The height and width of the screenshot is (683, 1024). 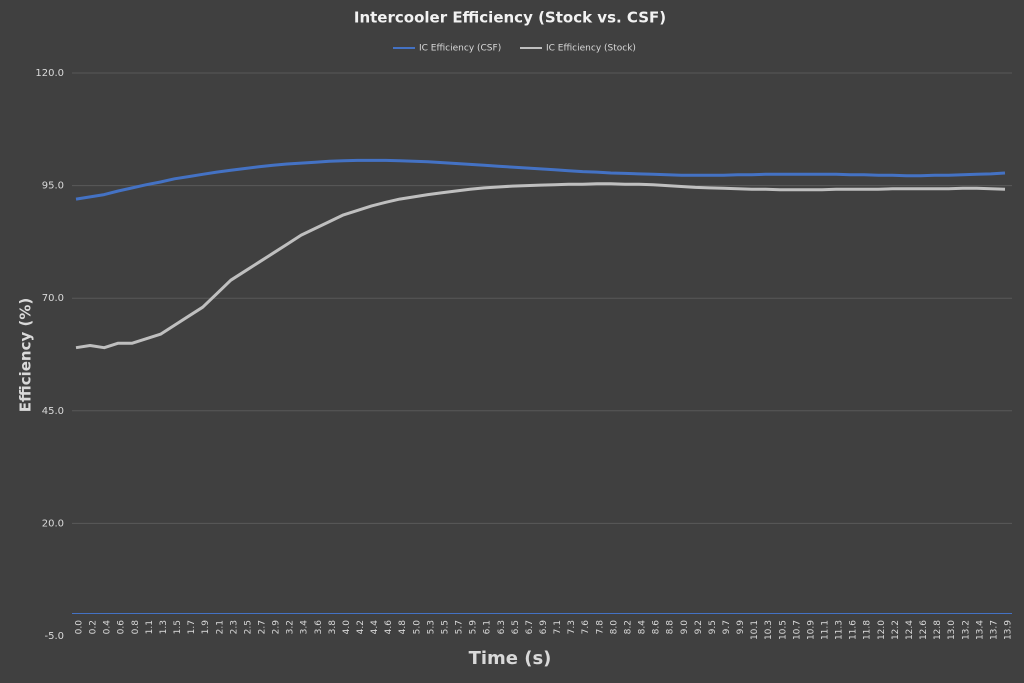 I want to click on x-tick-label: 4.4, so click(x=375, y=627).